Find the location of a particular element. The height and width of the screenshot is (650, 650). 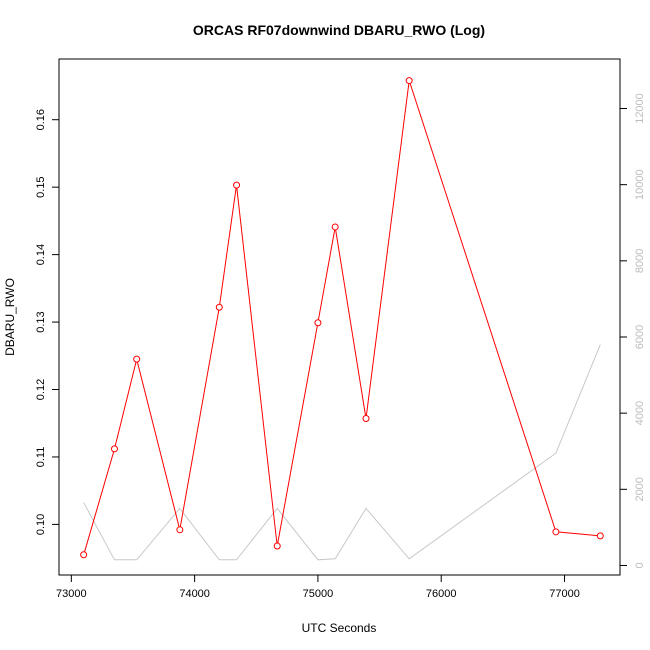

x-tick-label: 75000 is located at coordinates (318, 594).